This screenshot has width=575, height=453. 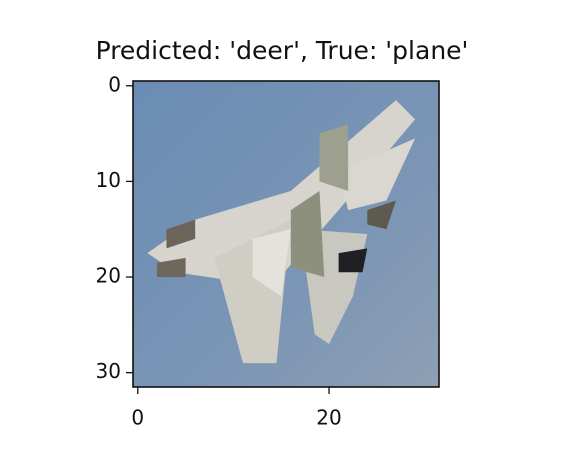 What do you see at coordinates (328, 418) in the screenshot?
I see `x-tick-label: 20` at bounding box center [328, 418].